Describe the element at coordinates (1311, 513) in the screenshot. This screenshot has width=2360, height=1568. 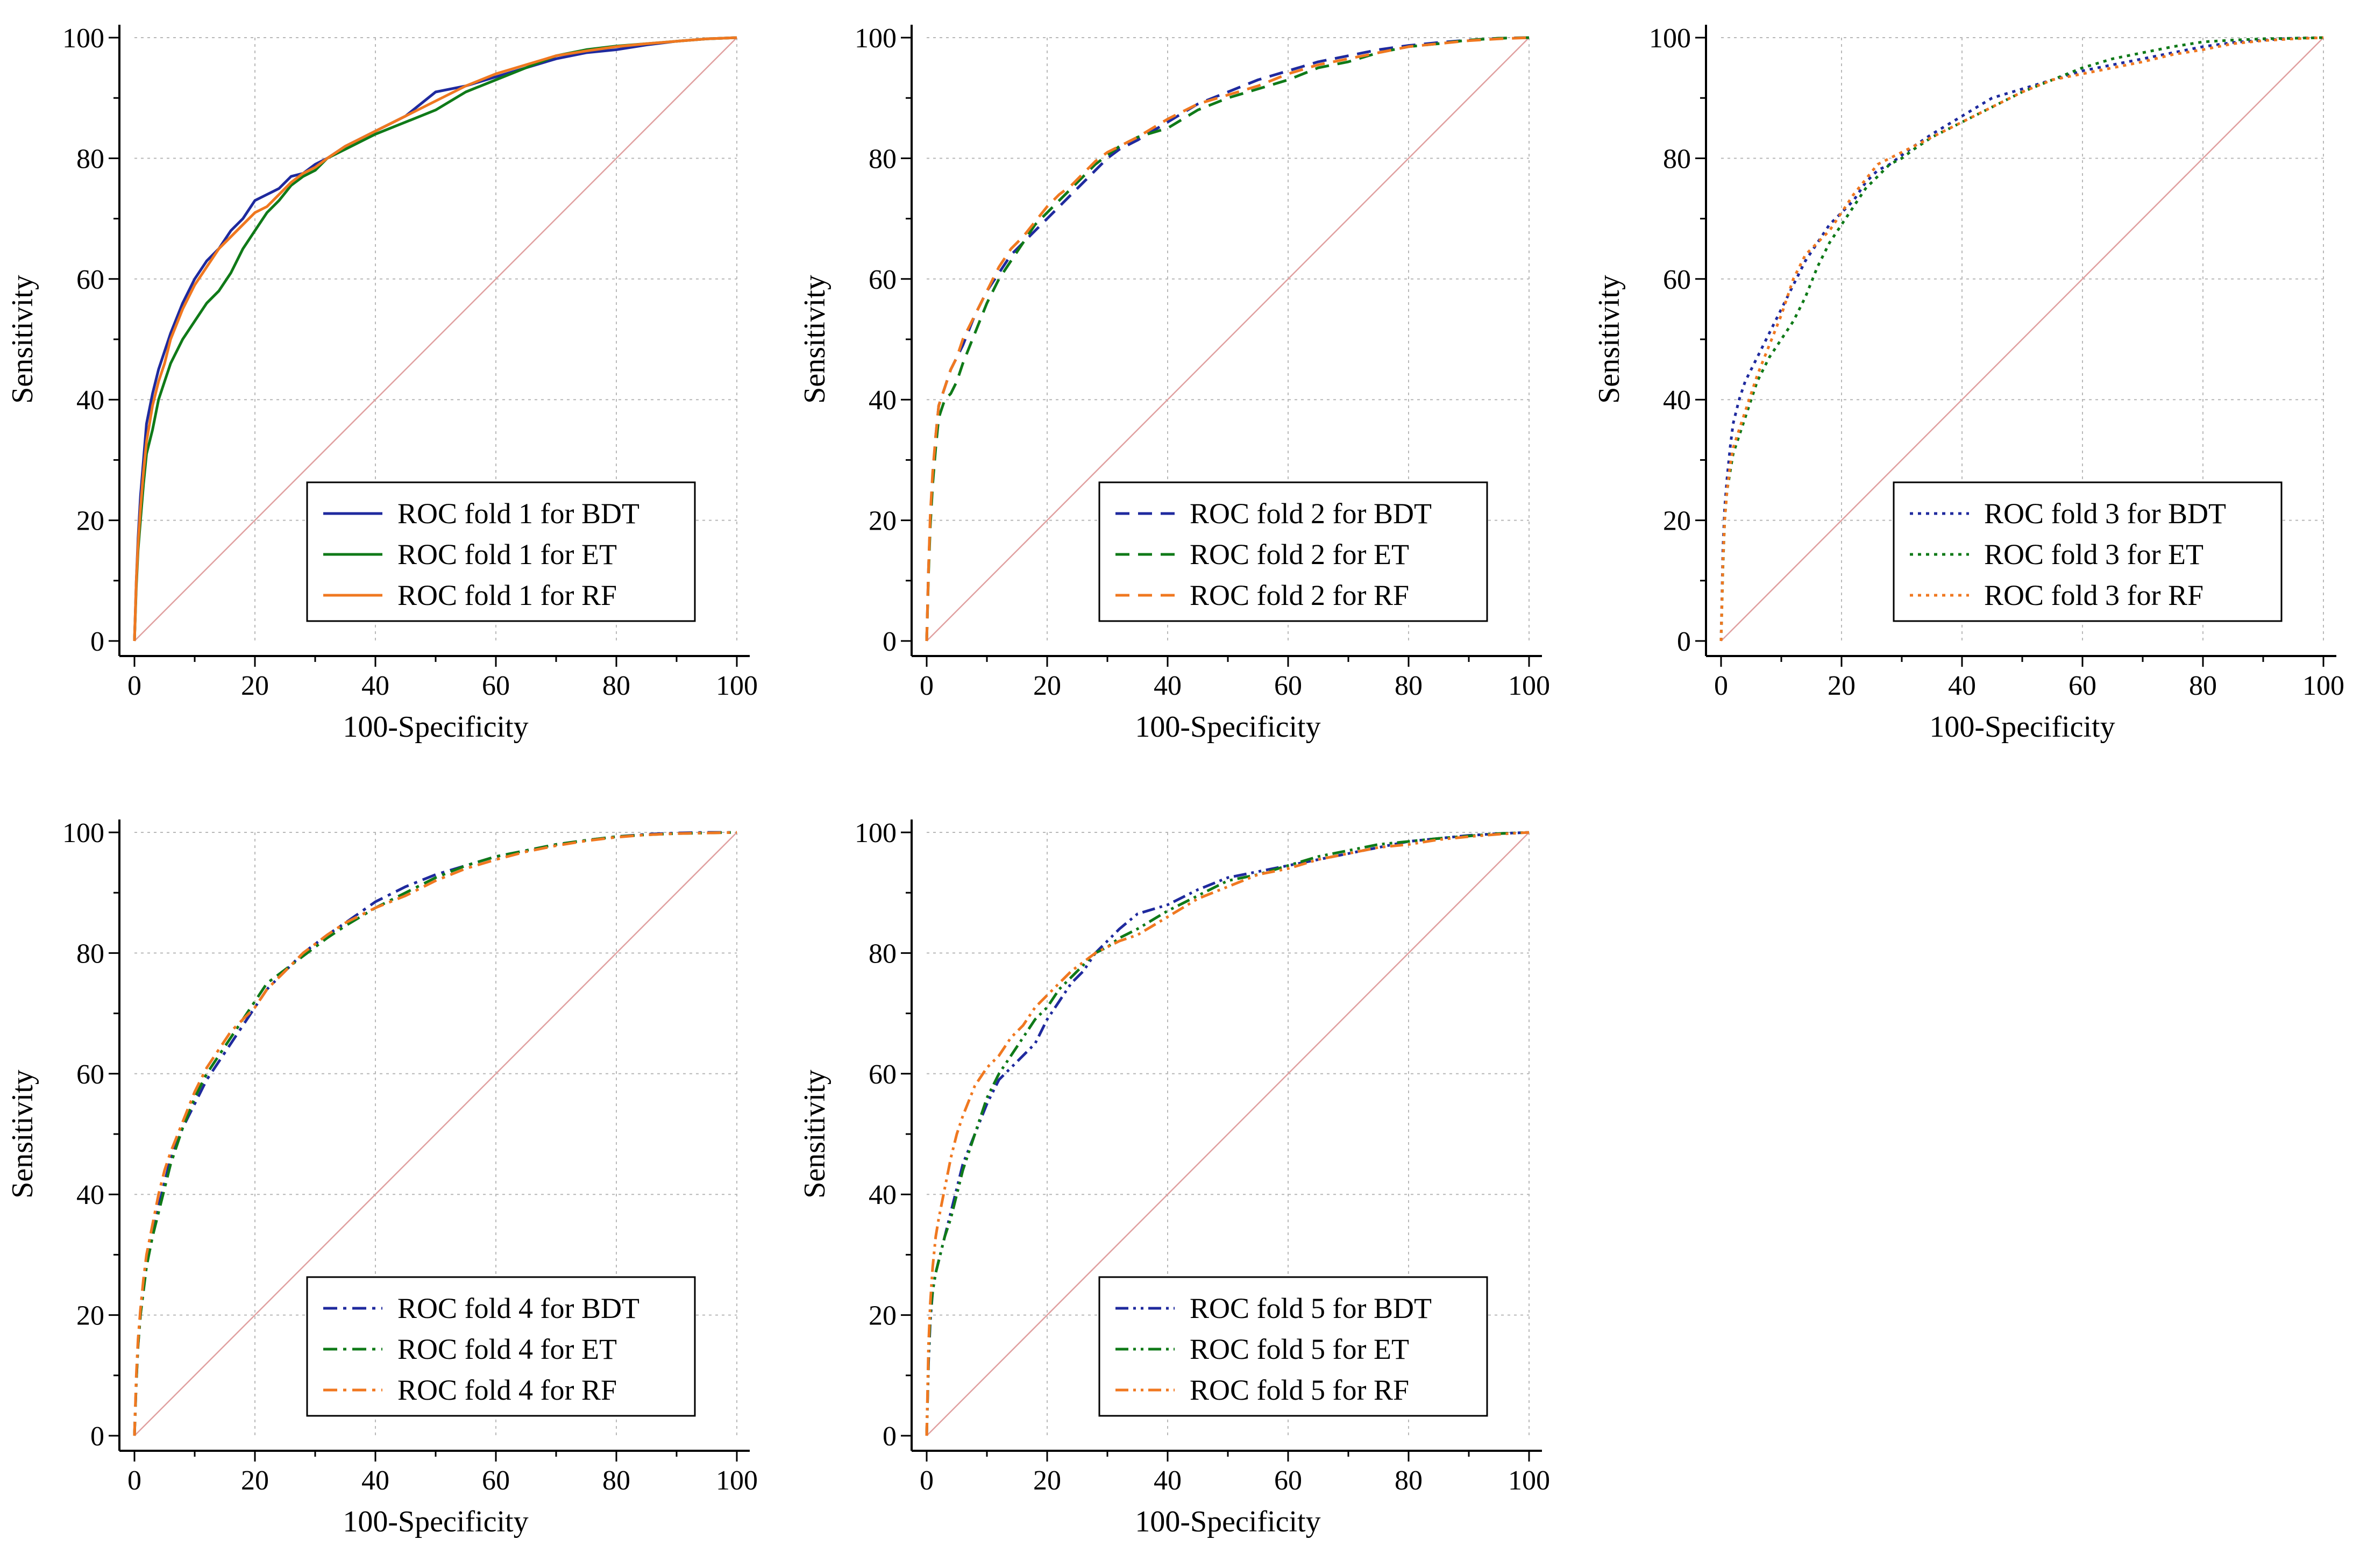
I see `legend-label-bdt: ROC fold 2 for BDT` at that location.